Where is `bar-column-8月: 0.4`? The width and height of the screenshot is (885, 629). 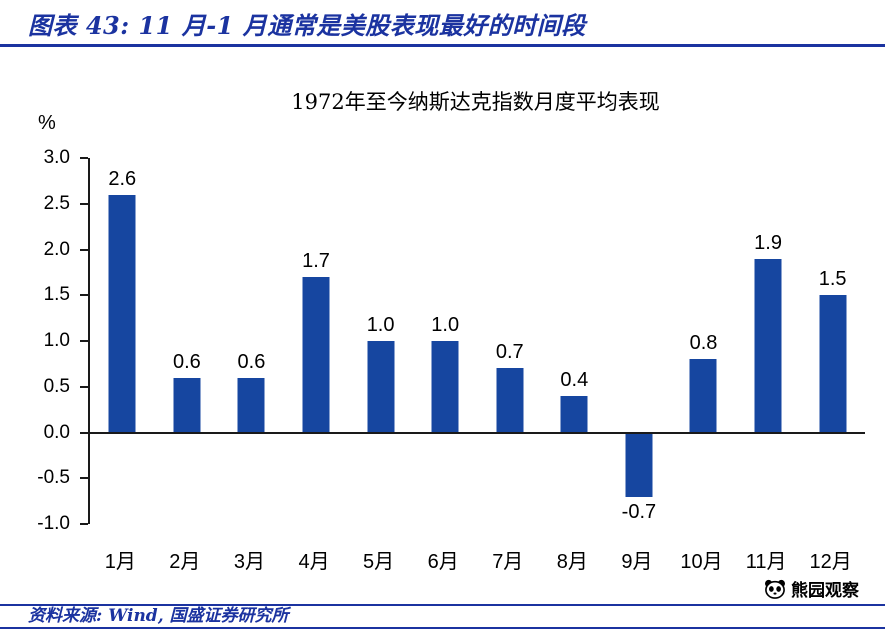
bar-column-8月: 0.4 is located at coordinates (574, 341).